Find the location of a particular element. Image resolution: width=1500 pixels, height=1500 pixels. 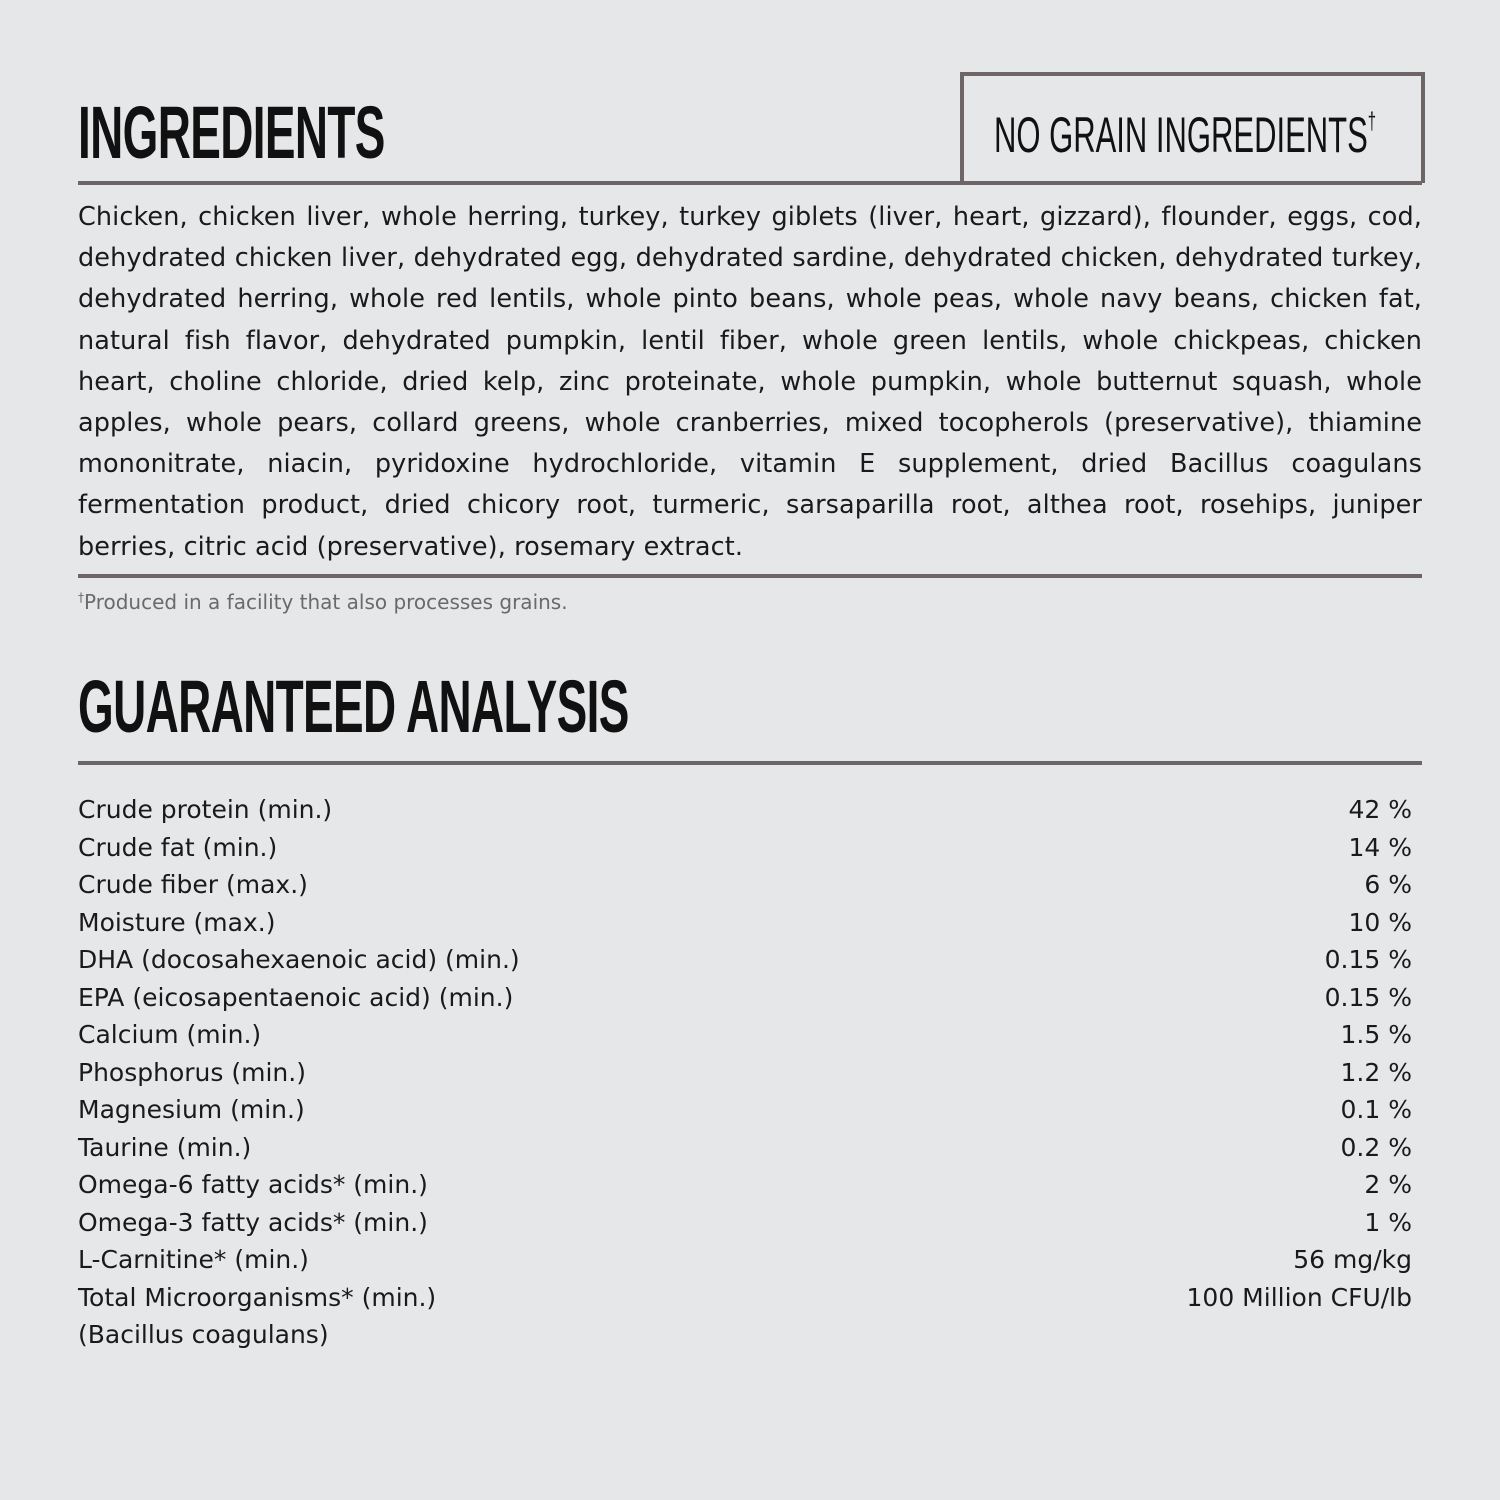

analysis-row: Phosphorus (min.) 1.2 % is located at coordinates (745, 1073).